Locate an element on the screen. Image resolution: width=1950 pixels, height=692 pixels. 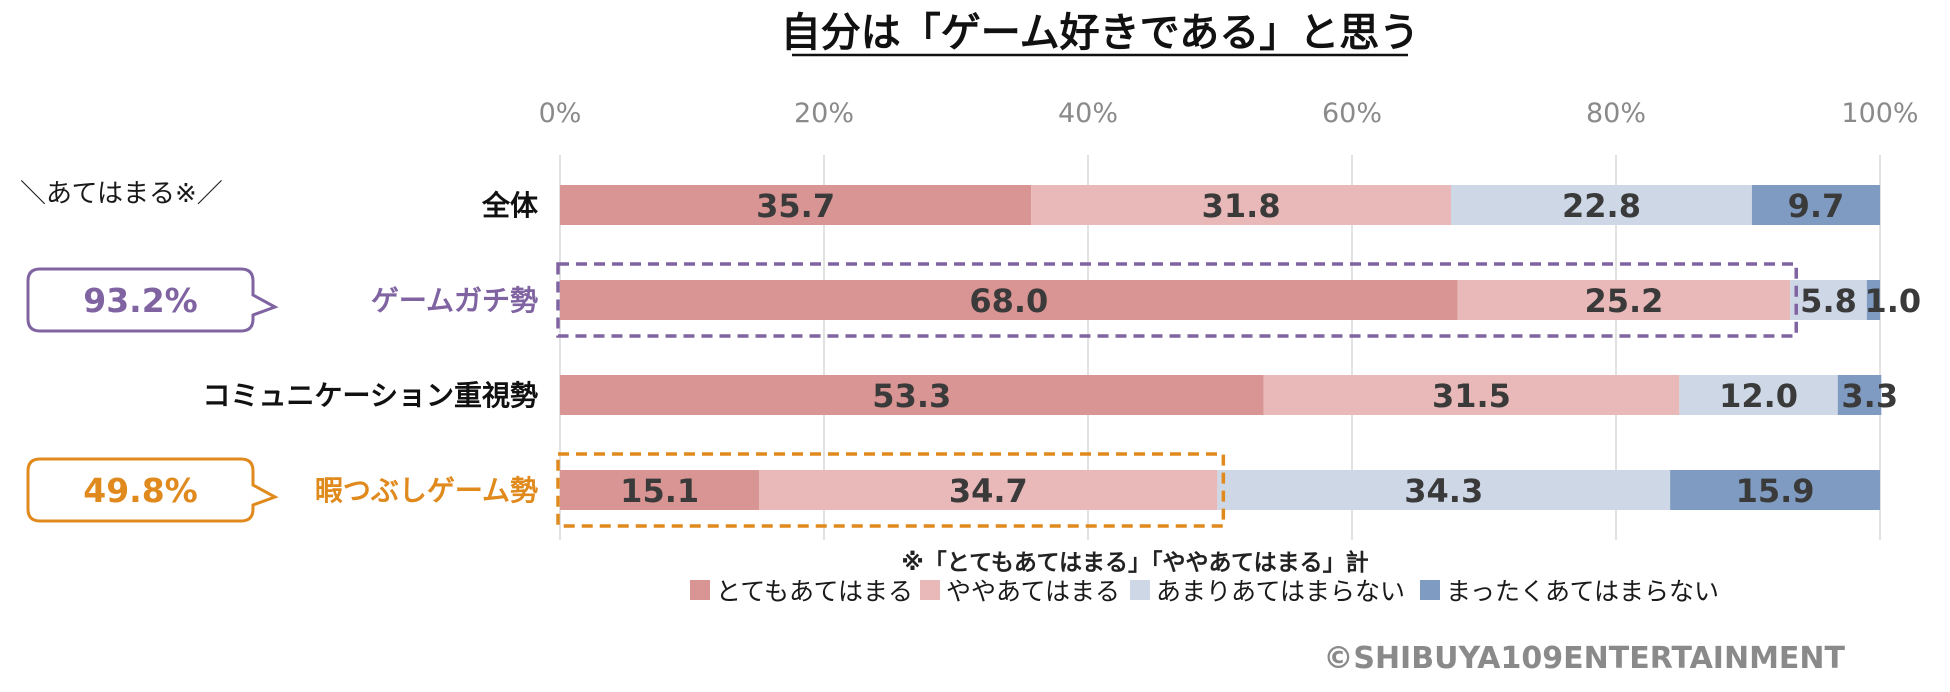
callout-header: ＼あてはまる※／ is located at coordinates (121, 194).